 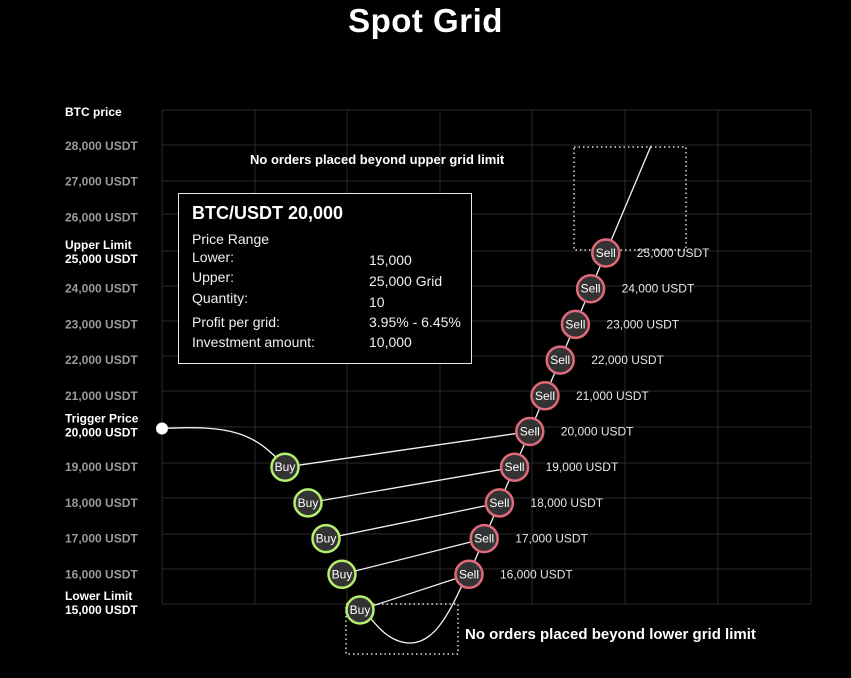 I want to click on sell-price-label: 18,000 USDT, so click(x=566, y=503).